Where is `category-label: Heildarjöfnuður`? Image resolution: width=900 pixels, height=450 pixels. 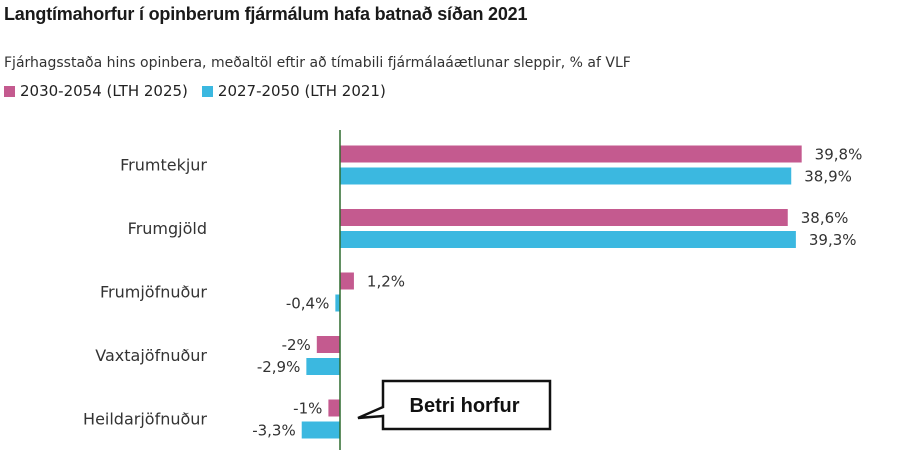
category-label: Heildarjöfnuður is located at coordinates (145, 419).